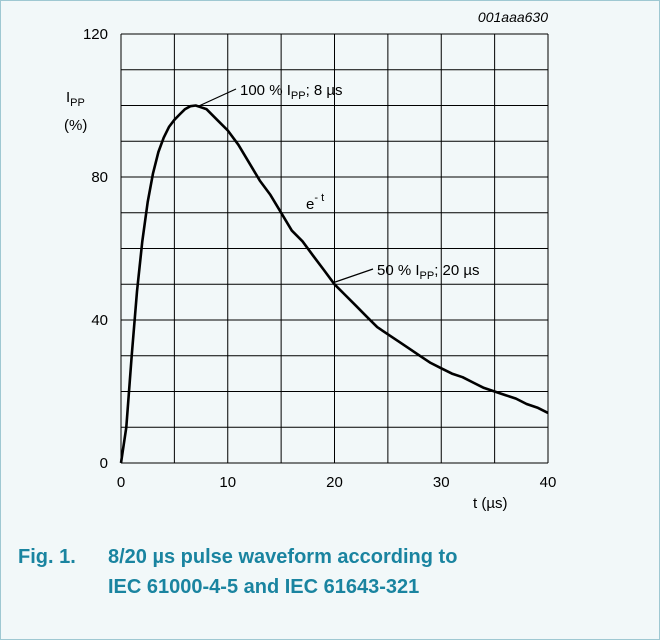 This screenshot has width=660, height=640. I want to click on x-tick-label: 0, so click(121, 482).